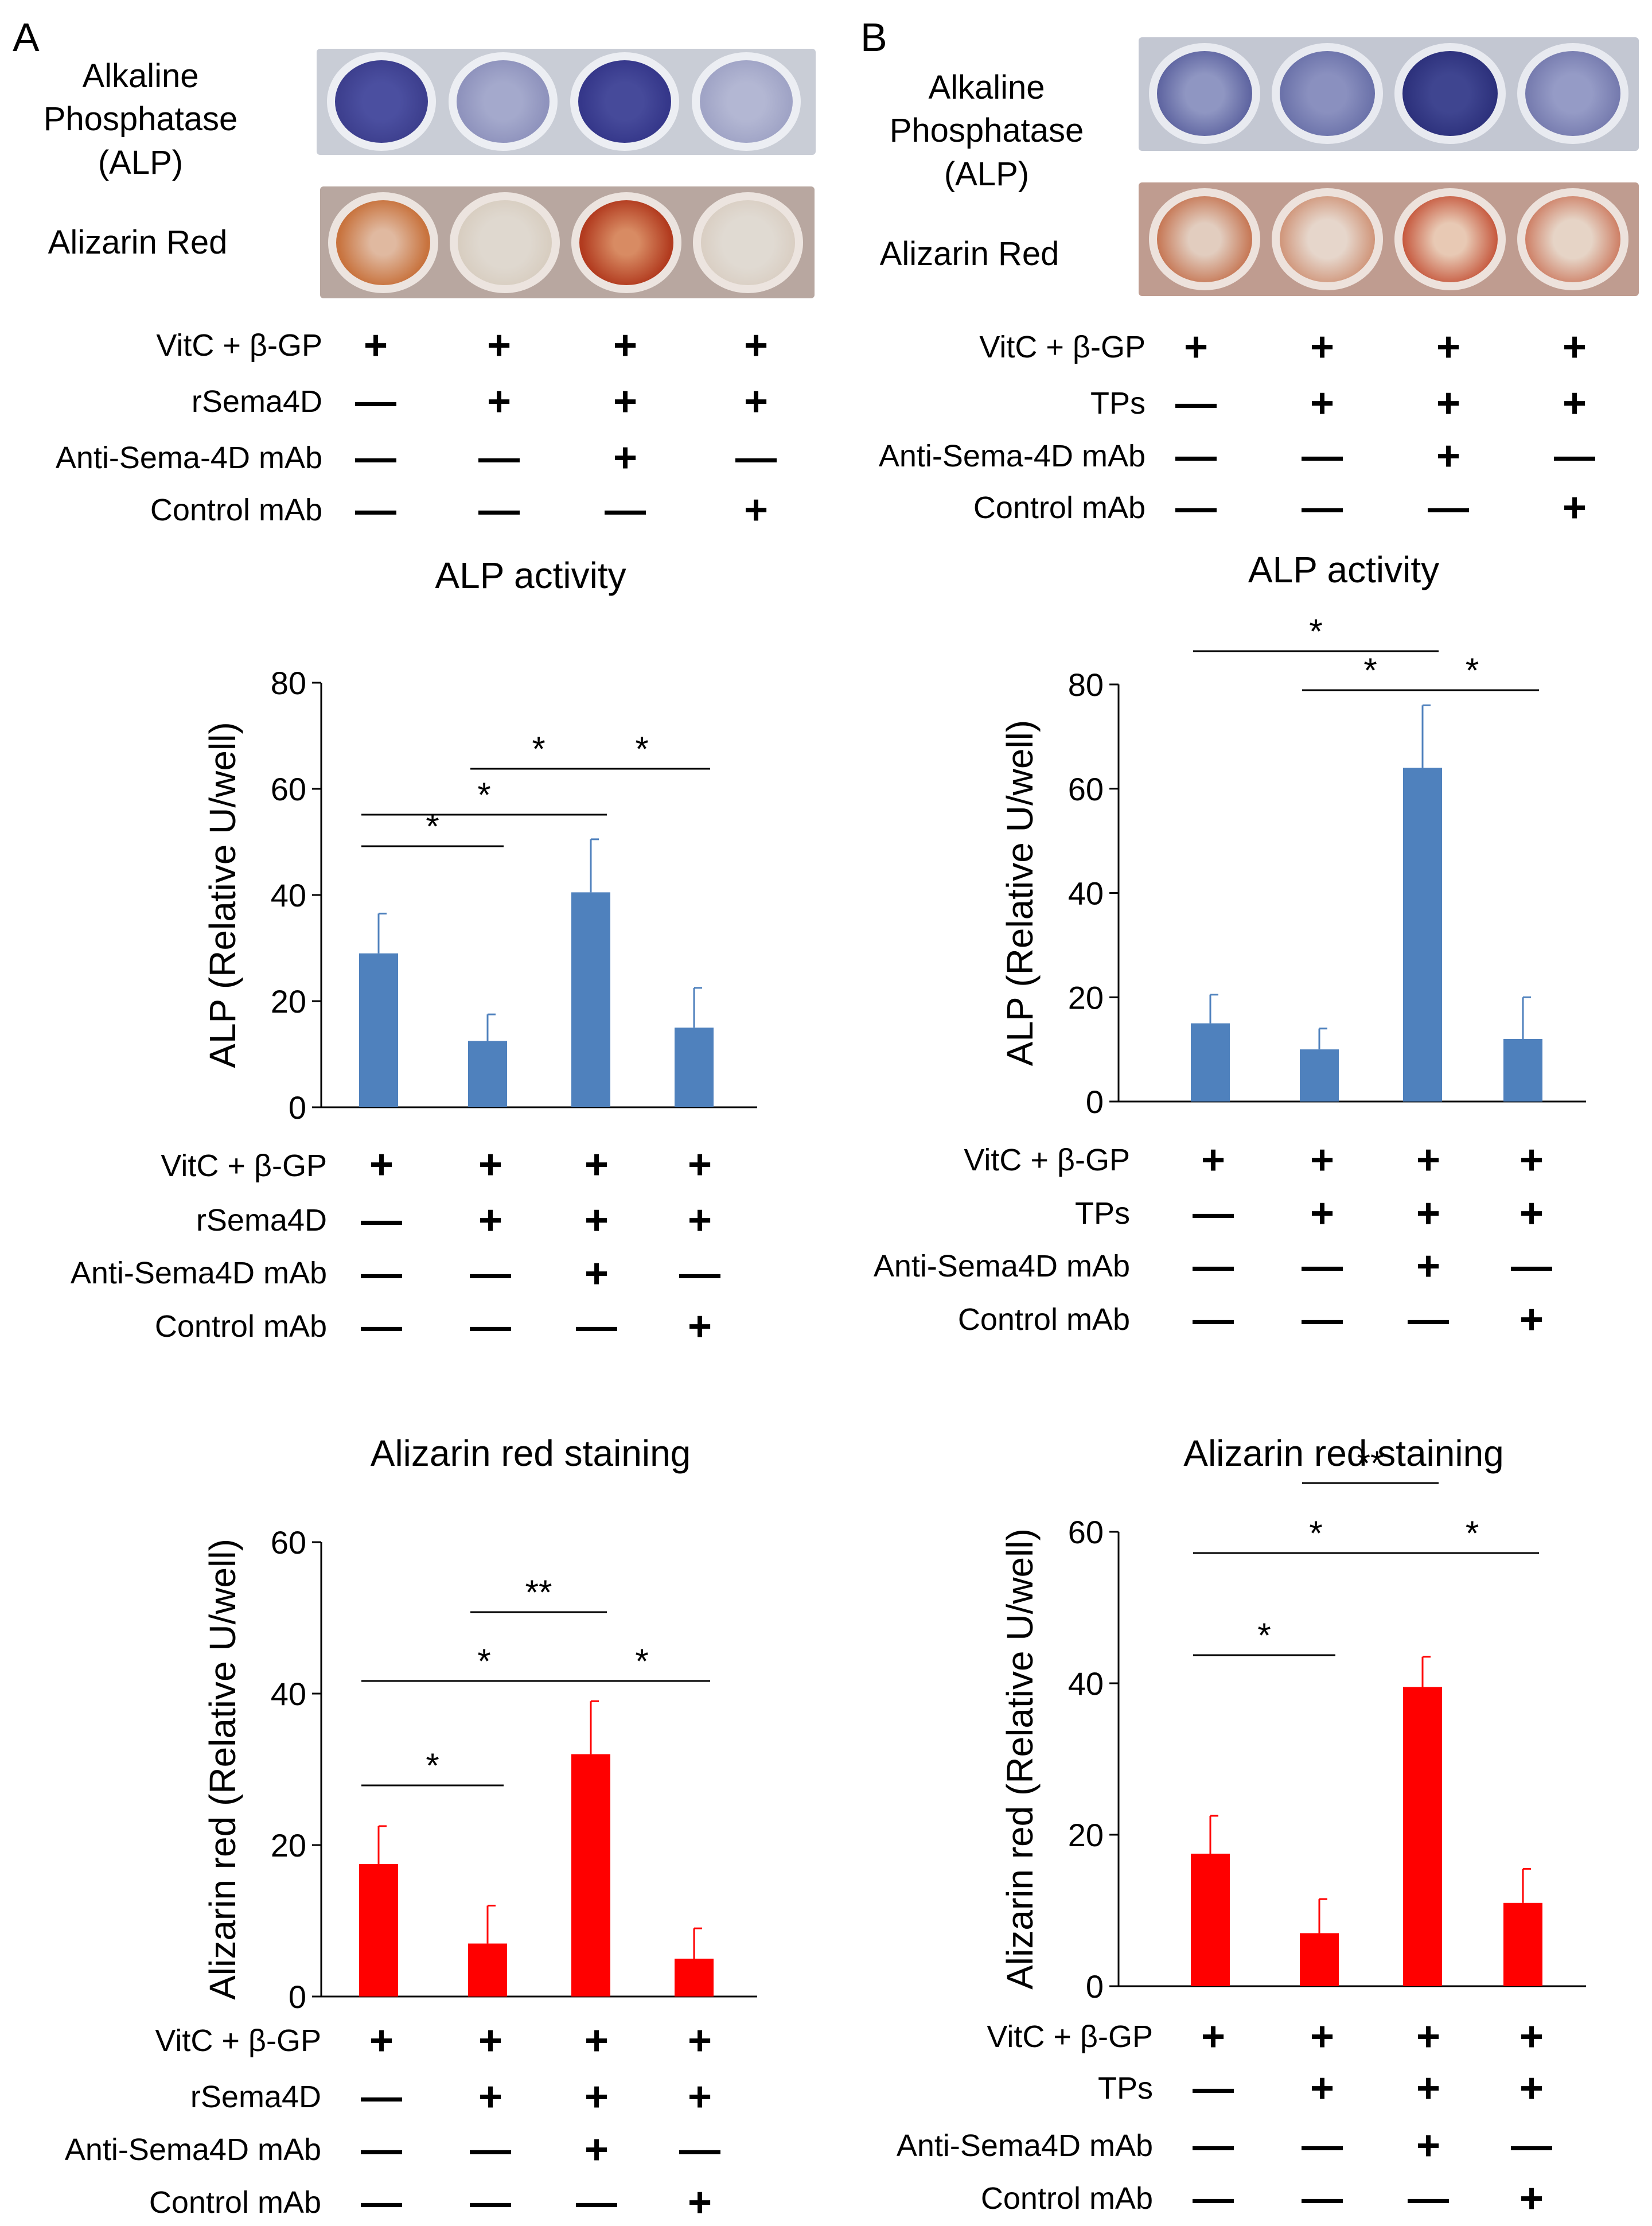  I want to click on condition-label: TPs, so click(1125, 2088).